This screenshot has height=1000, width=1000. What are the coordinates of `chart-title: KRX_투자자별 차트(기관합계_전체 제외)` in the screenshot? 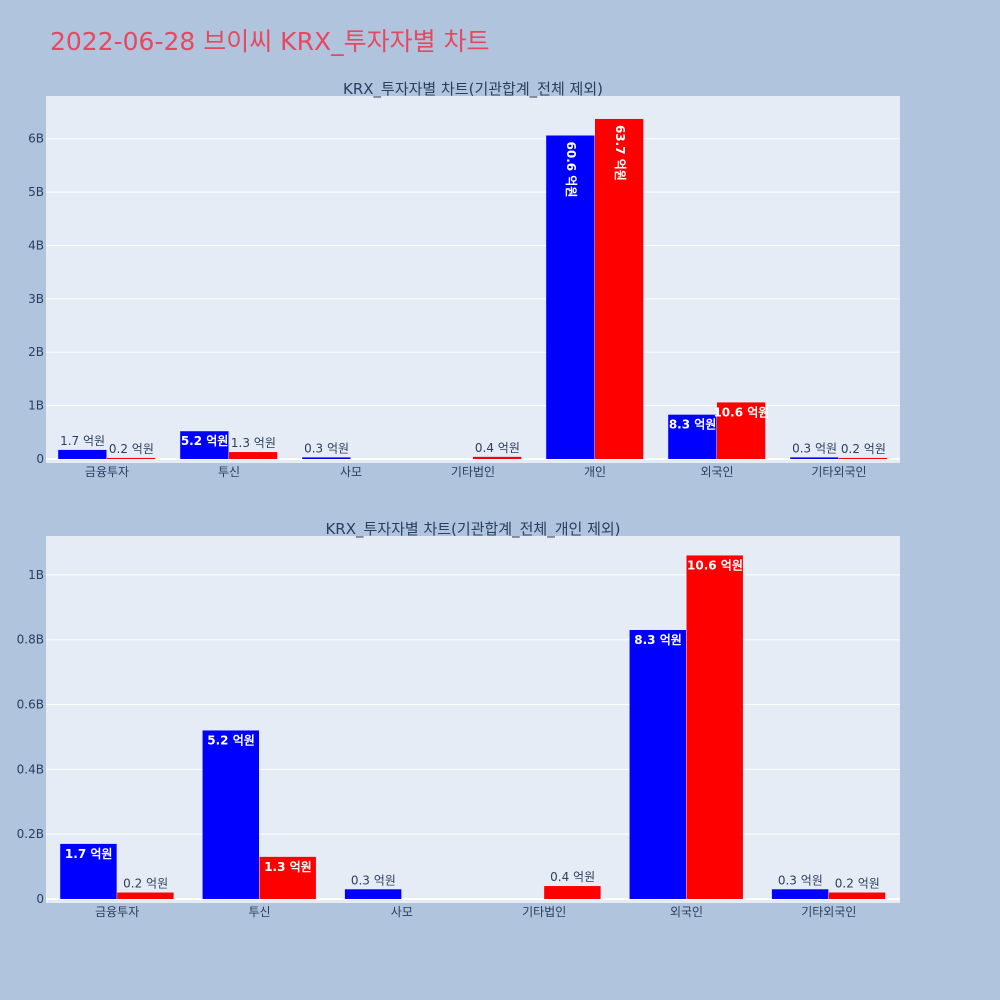 It's located at (473, 89).